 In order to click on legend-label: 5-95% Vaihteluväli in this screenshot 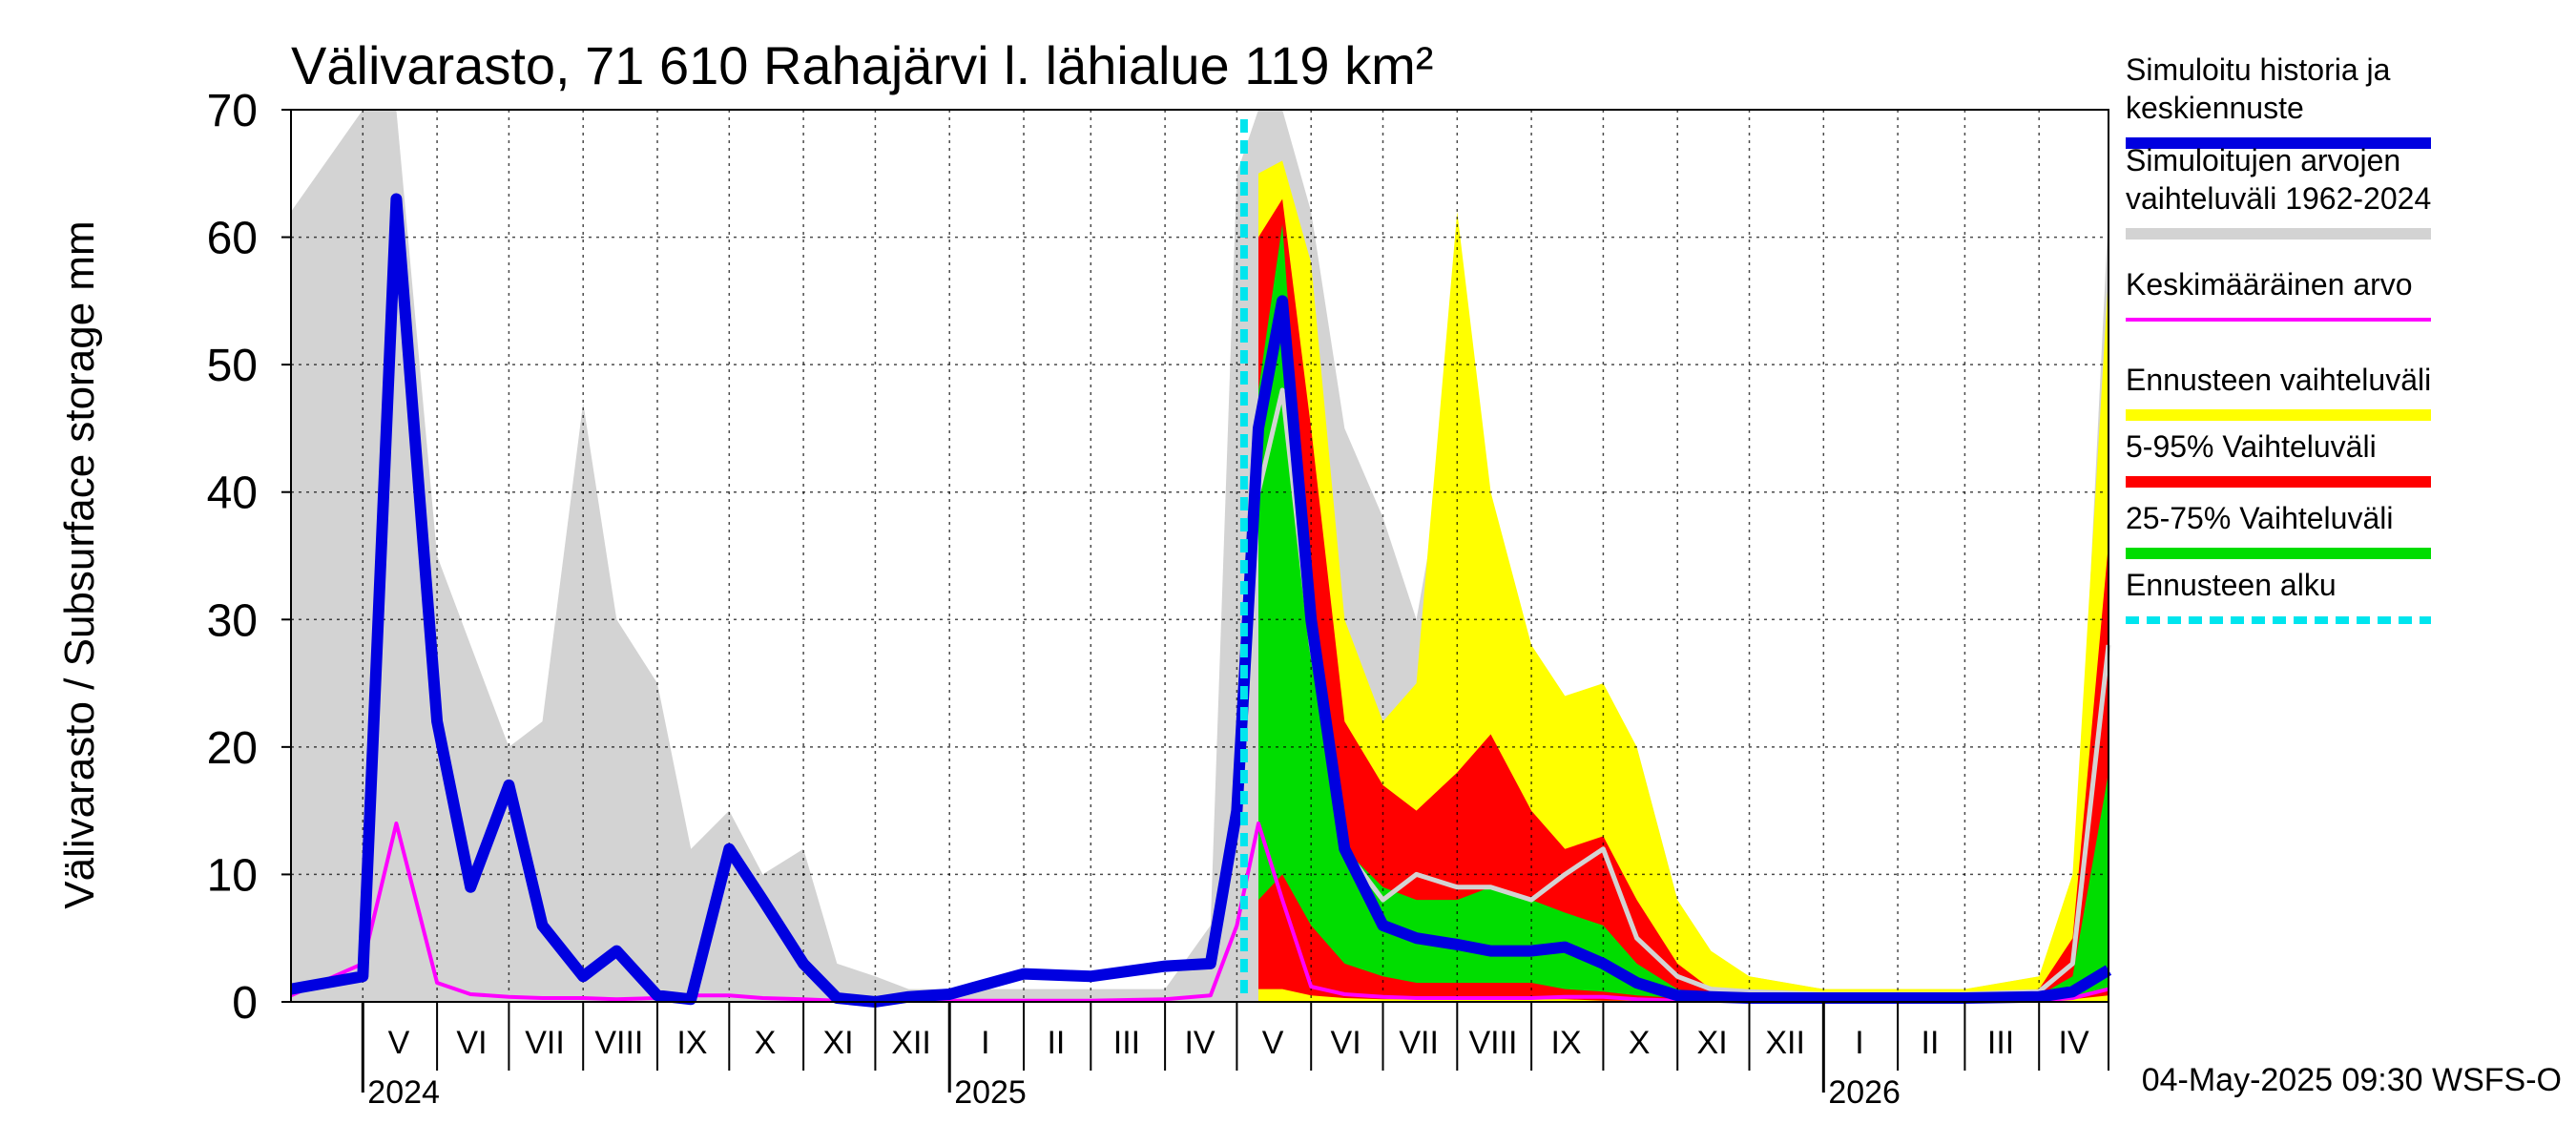, I will do `click(2251, 446)`.